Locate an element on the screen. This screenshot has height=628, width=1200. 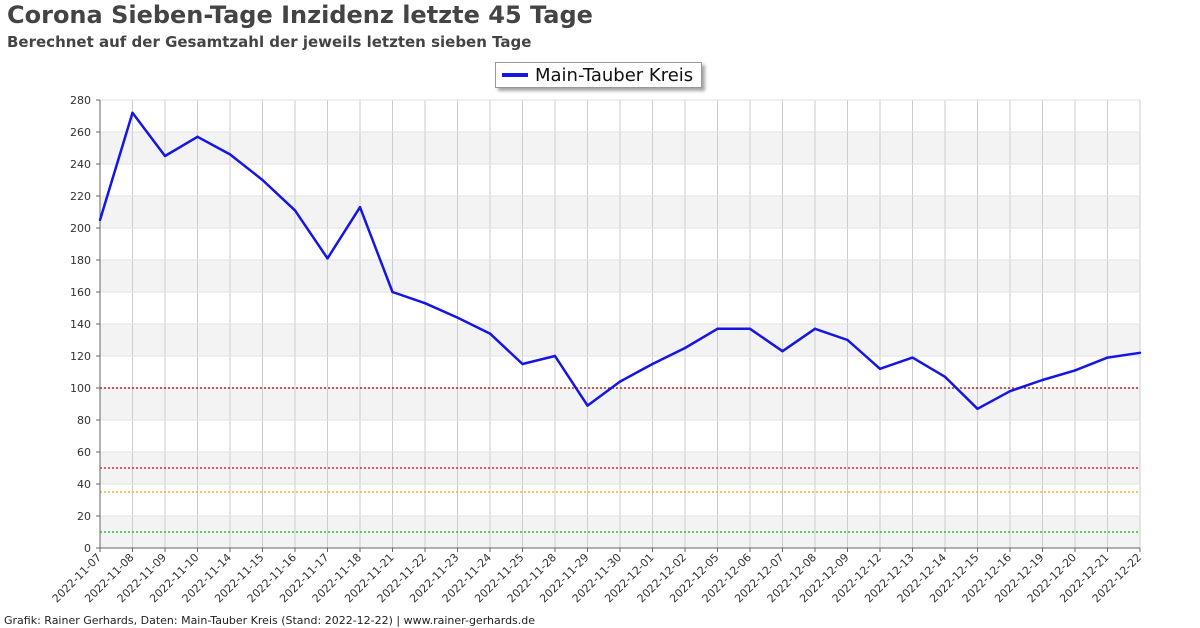
y-tick-label: 280 is located at coordinates (80, 100).